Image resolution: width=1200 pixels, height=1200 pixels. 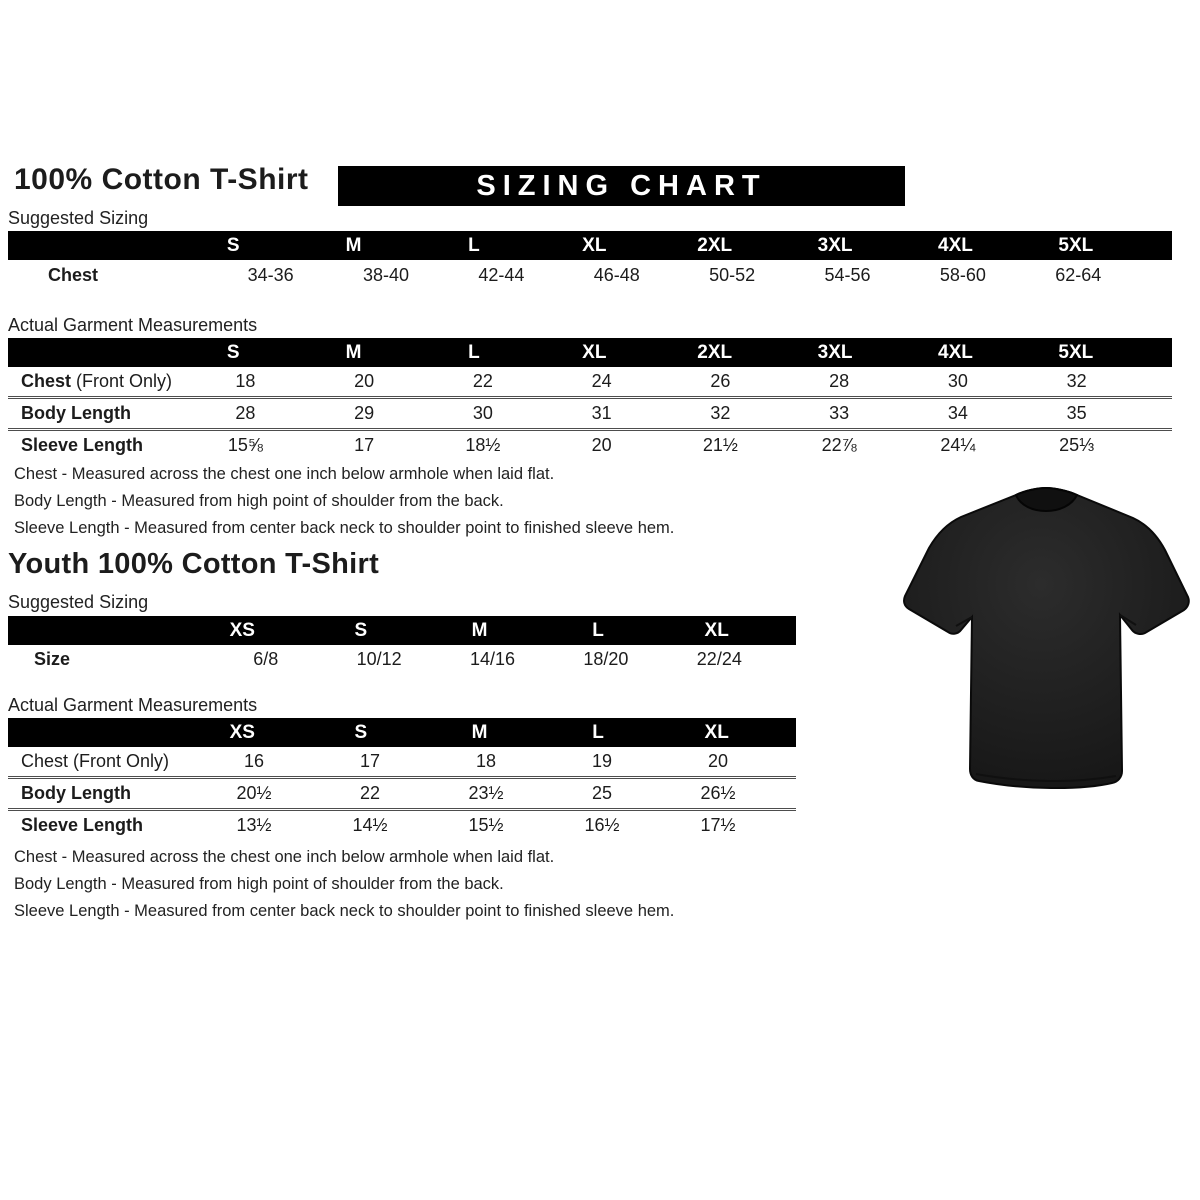 What do you see at coordinates (718, 825) in the screenshot?
I see `table-cell: 17½` at bounding box center [718, 825].